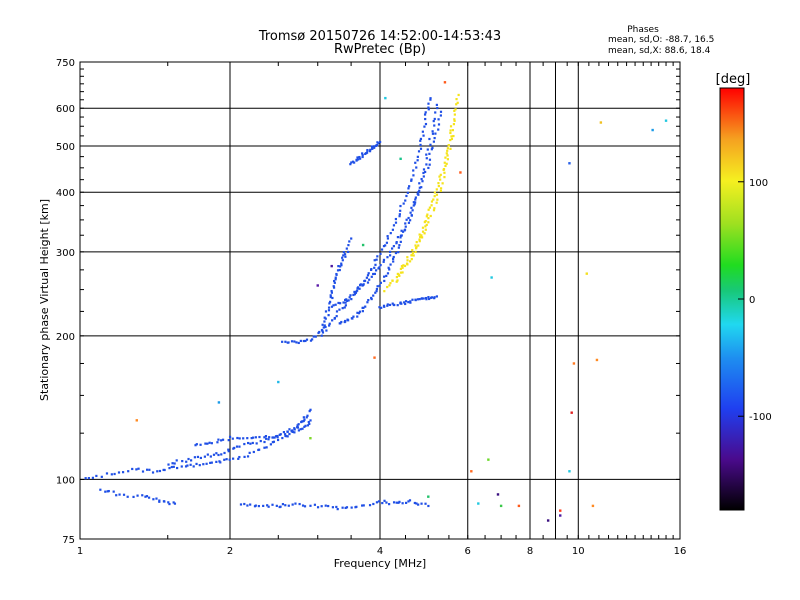 The width and height of the screenshot is (800, 600). I want to click on colorbar-tick-label: 0, so click(752, 300).